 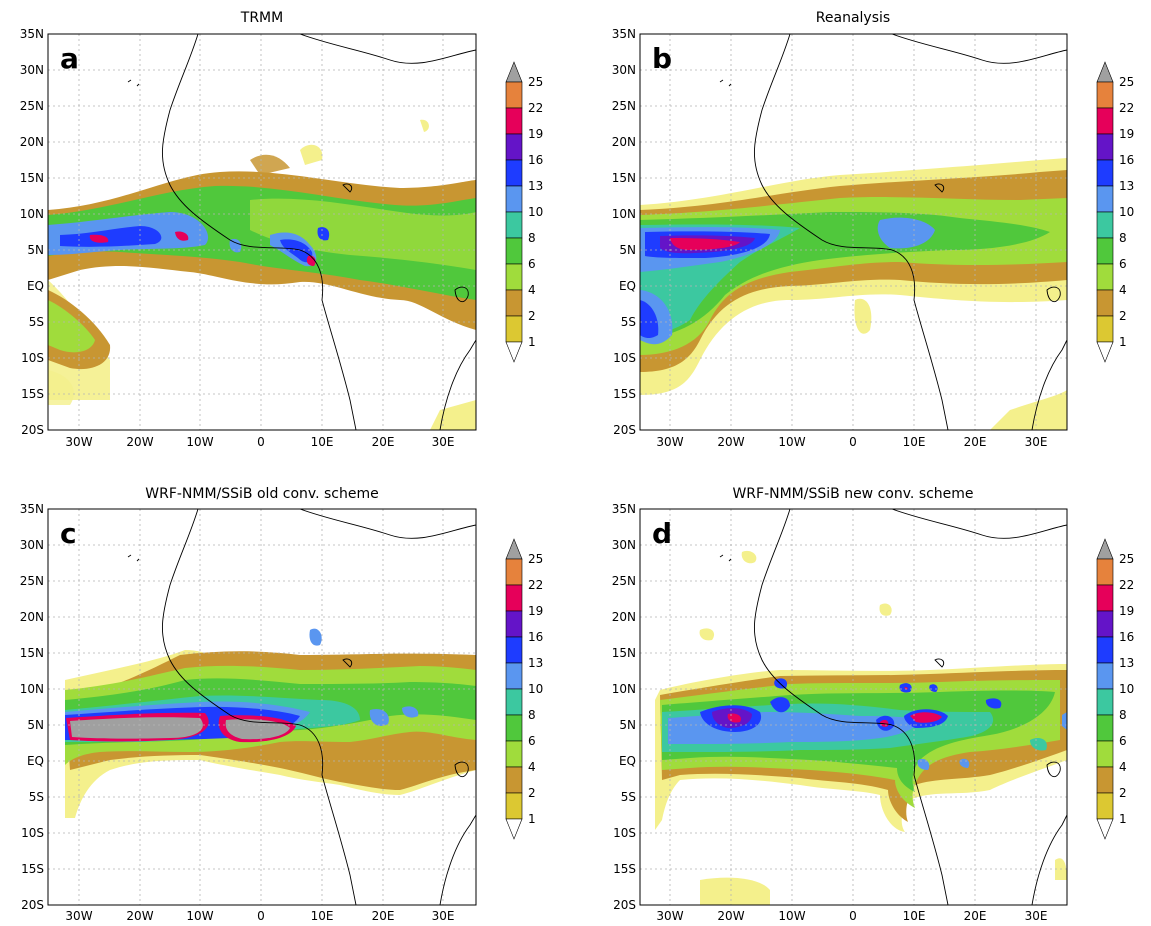 I want to click on panel-title: Reanalysis, so click(x=853, y=18).